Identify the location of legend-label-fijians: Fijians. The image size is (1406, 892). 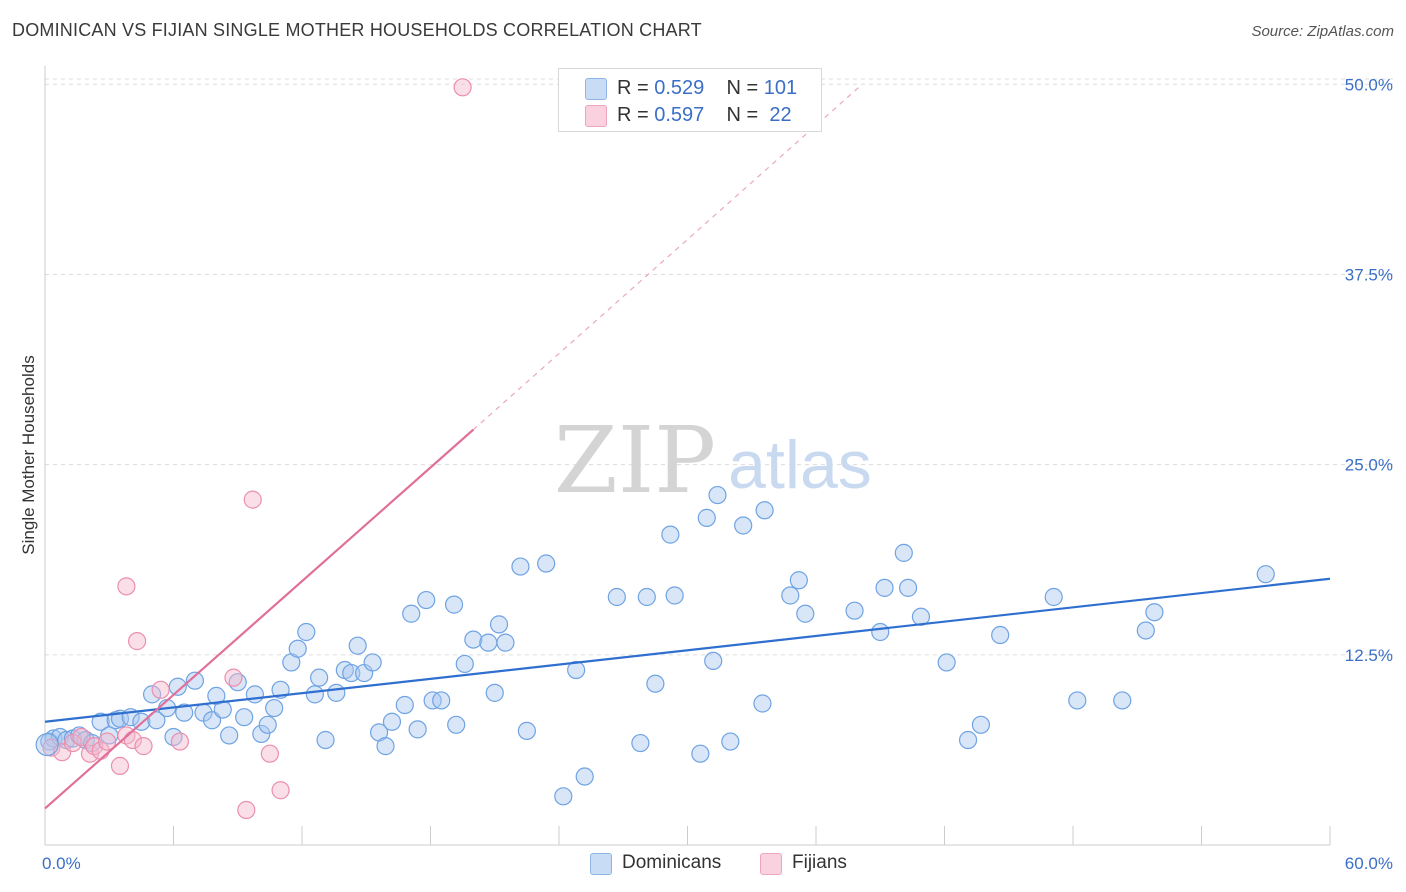
(819, 862).